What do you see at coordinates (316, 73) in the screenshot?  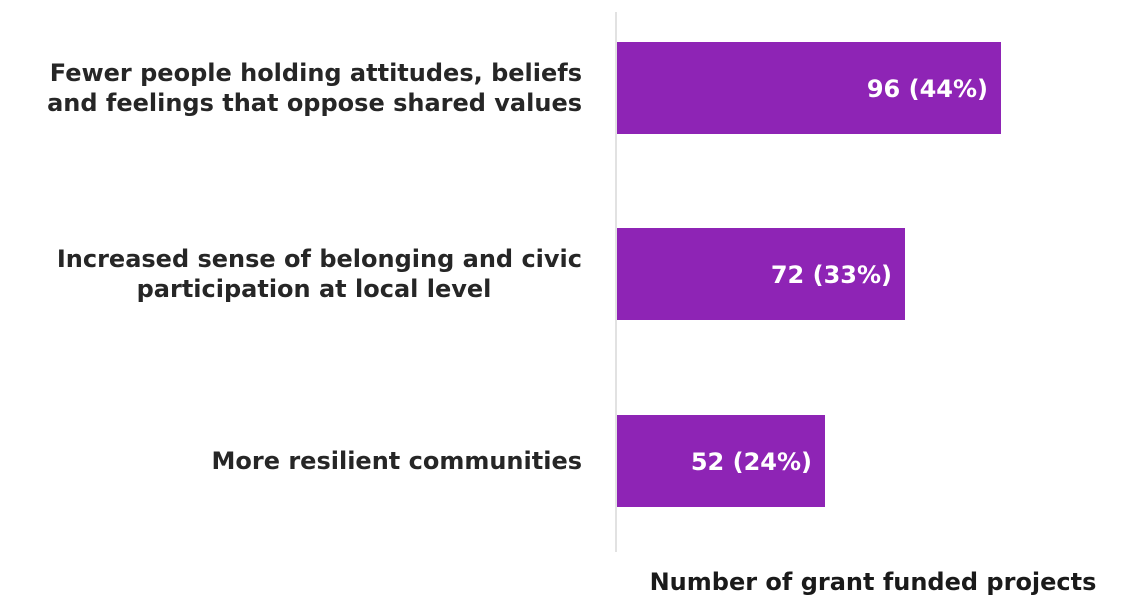 I see `category-label-1-line-1: Fewer people holding attitudes, beliefs` at bounding box center [316, 73].